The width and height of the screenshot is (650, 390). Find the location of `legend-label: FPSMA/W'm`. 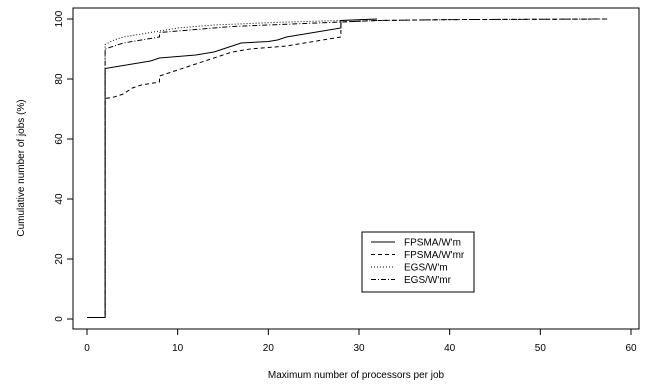

legend-label: FPSMA/W'm is located at coordinates (432, 243).